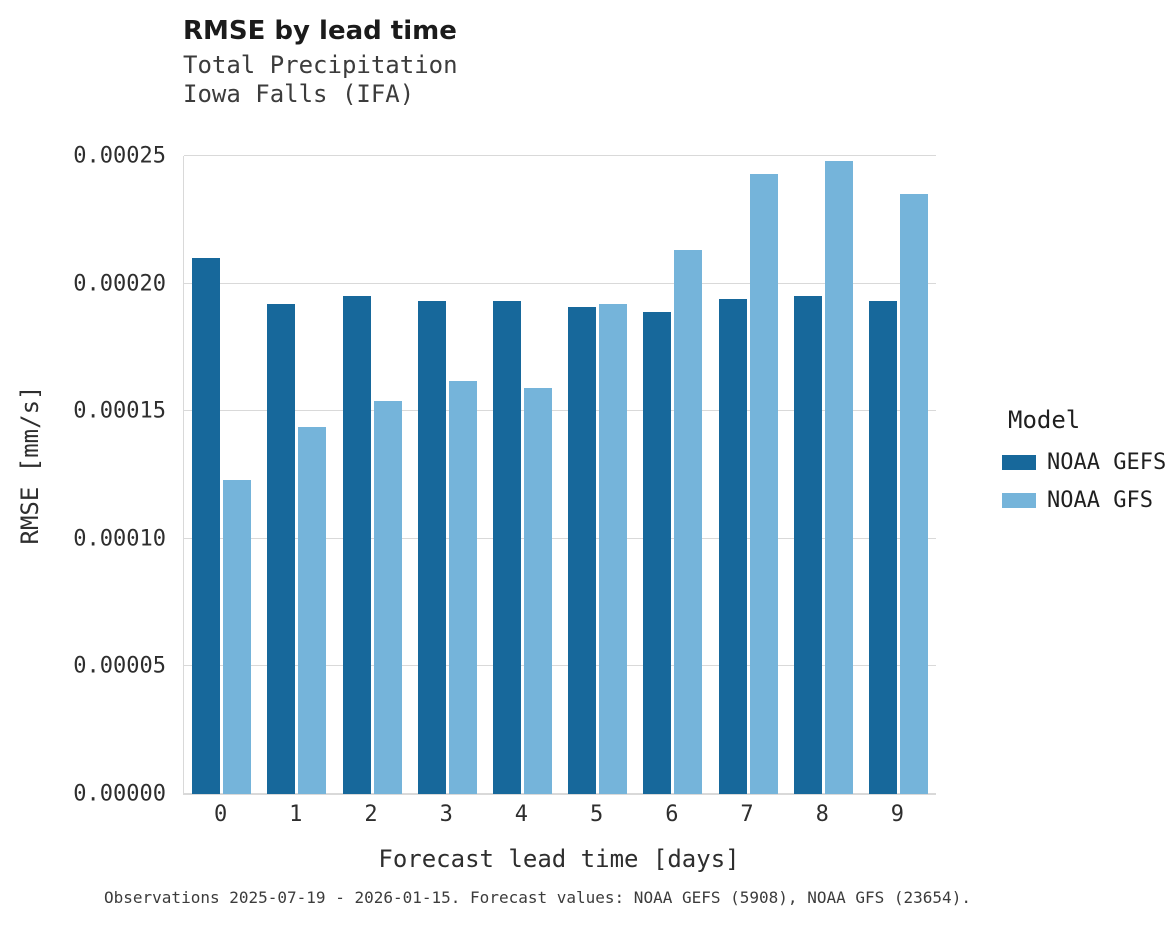 This screenshot has height=928, width=1175. Describe the element at coordinates (521, 814) in the screenshot. I see `x-tick-label: 4` at that location.